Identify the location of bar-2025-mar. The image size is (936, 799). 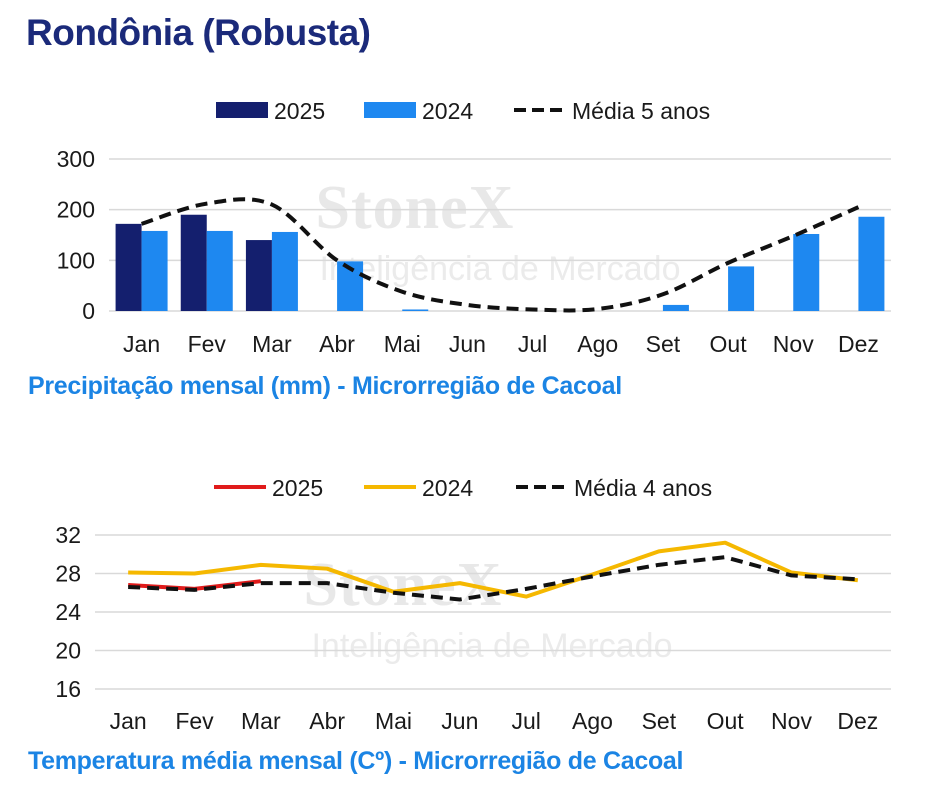
(258, 275).